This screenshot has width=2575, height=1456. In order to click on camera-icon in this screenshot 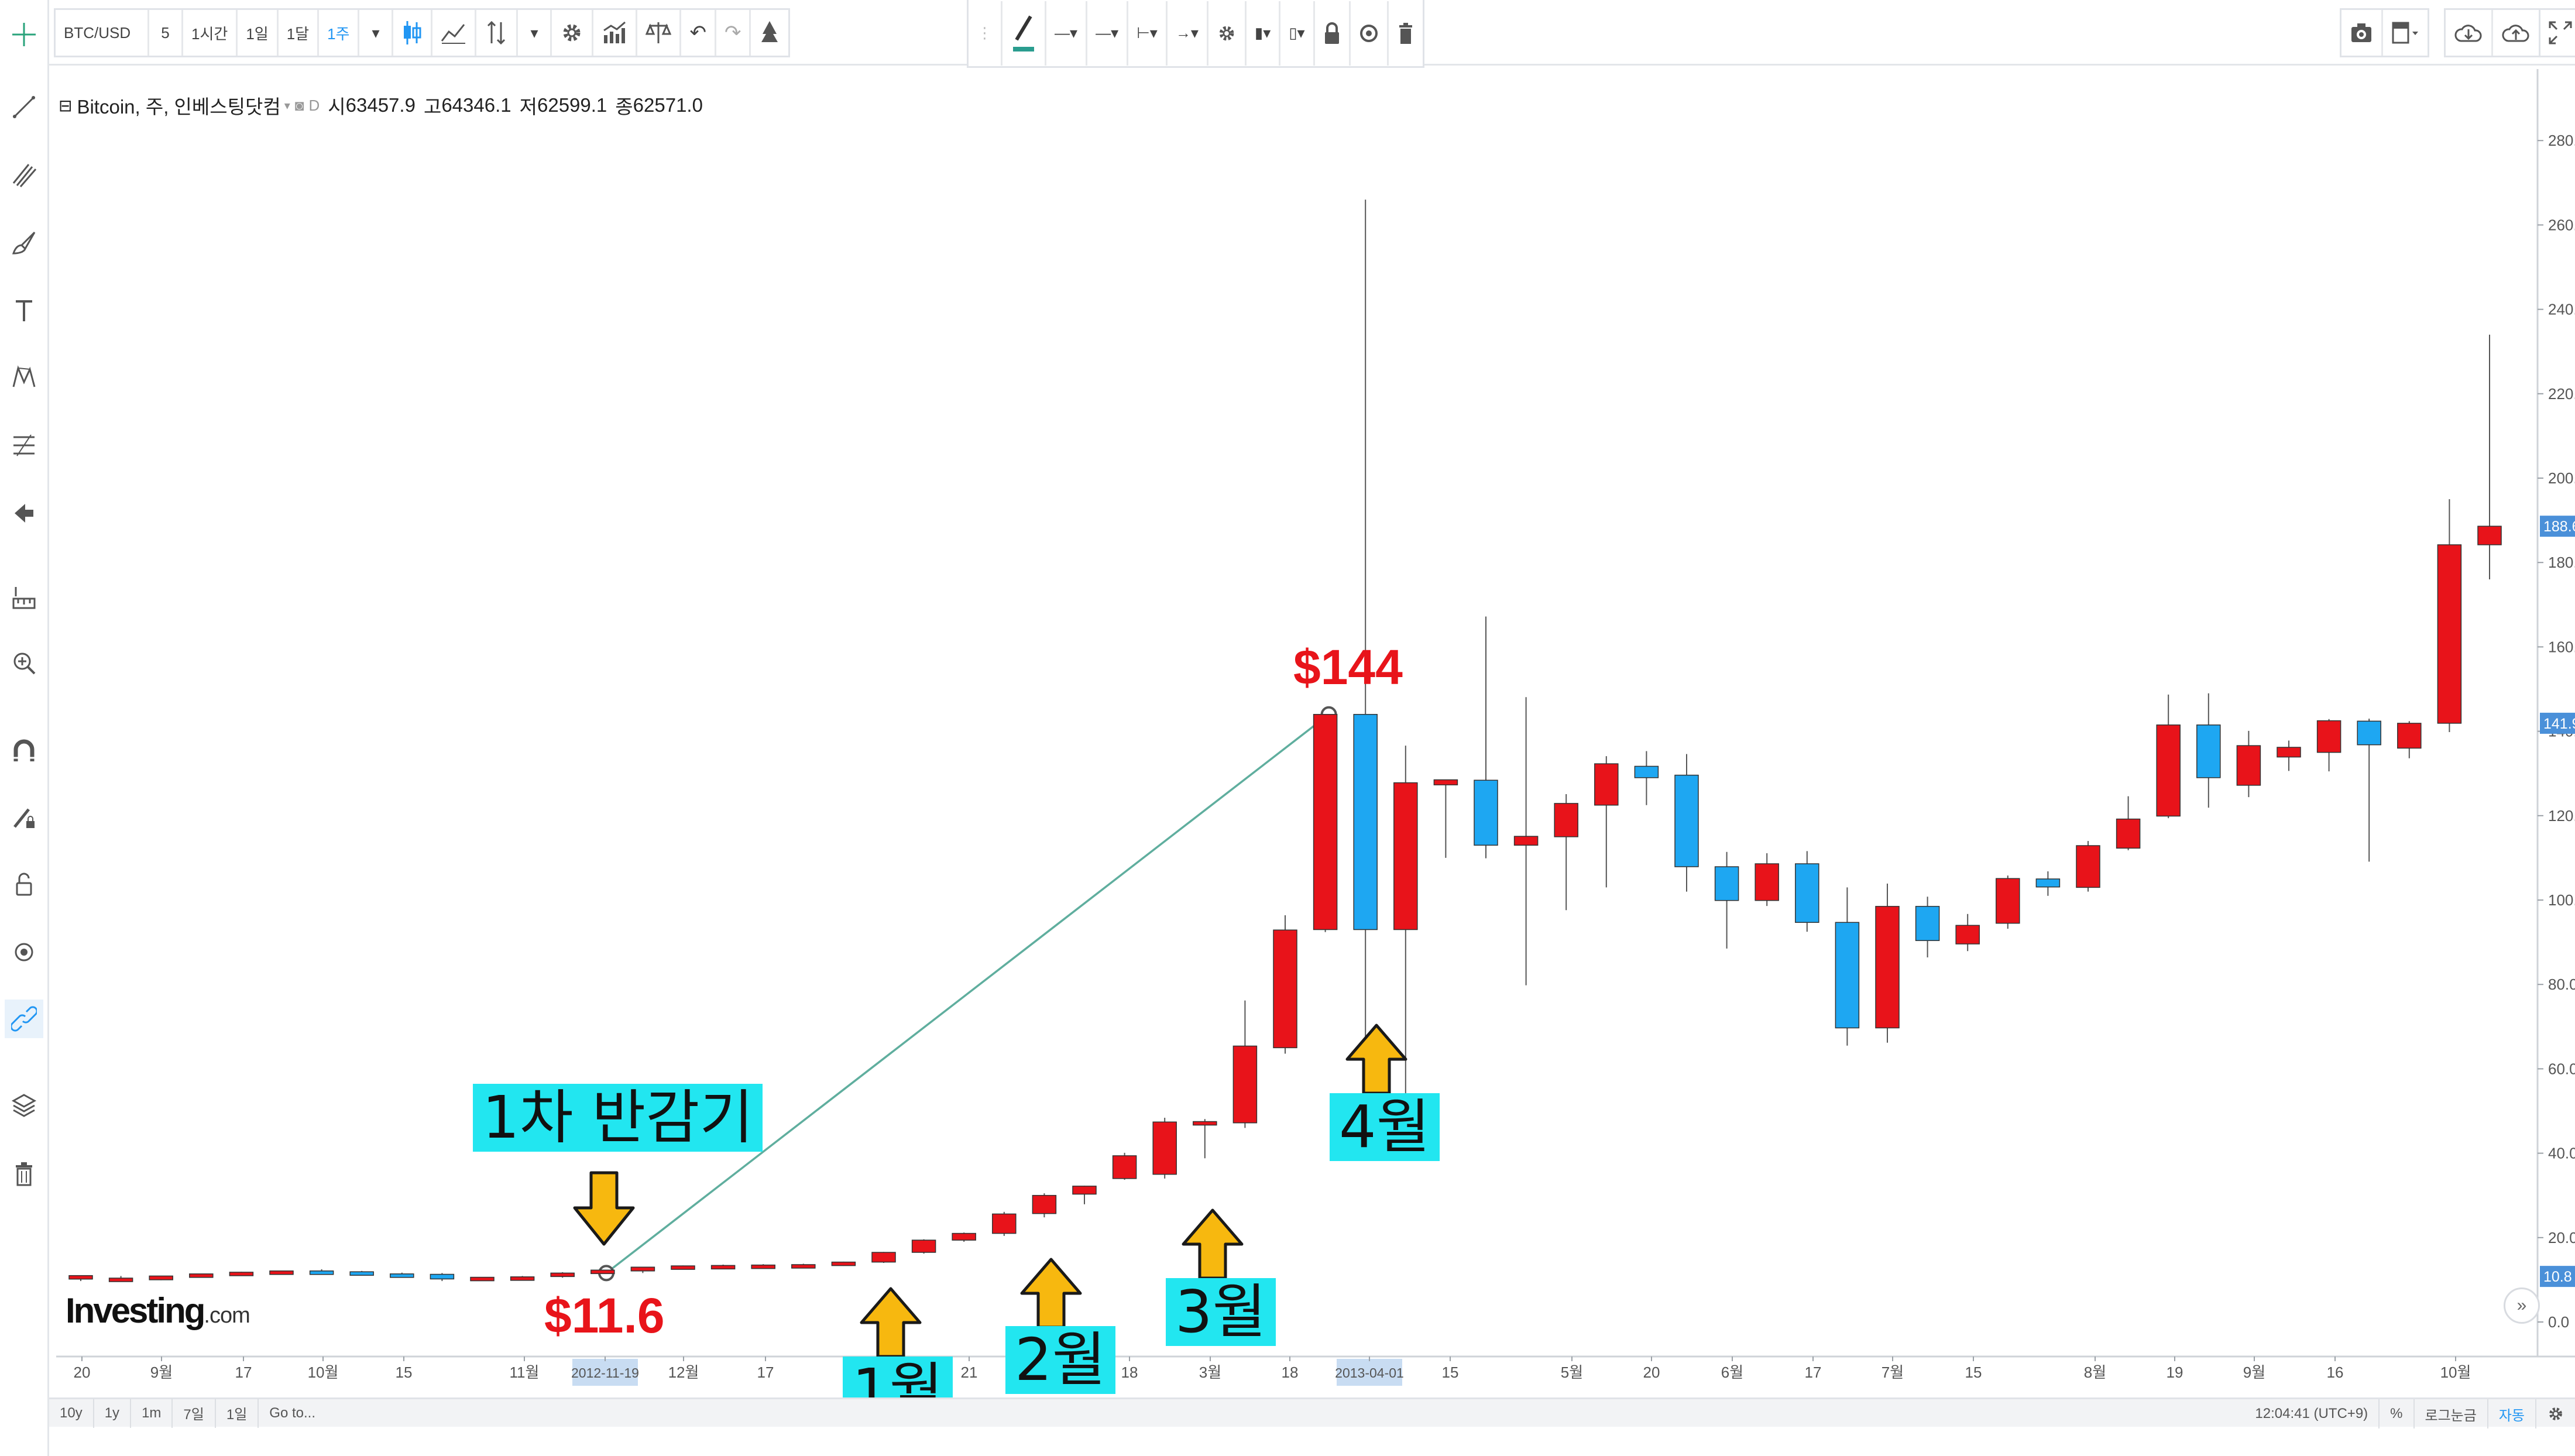, I will do `click(2362, 33)`.